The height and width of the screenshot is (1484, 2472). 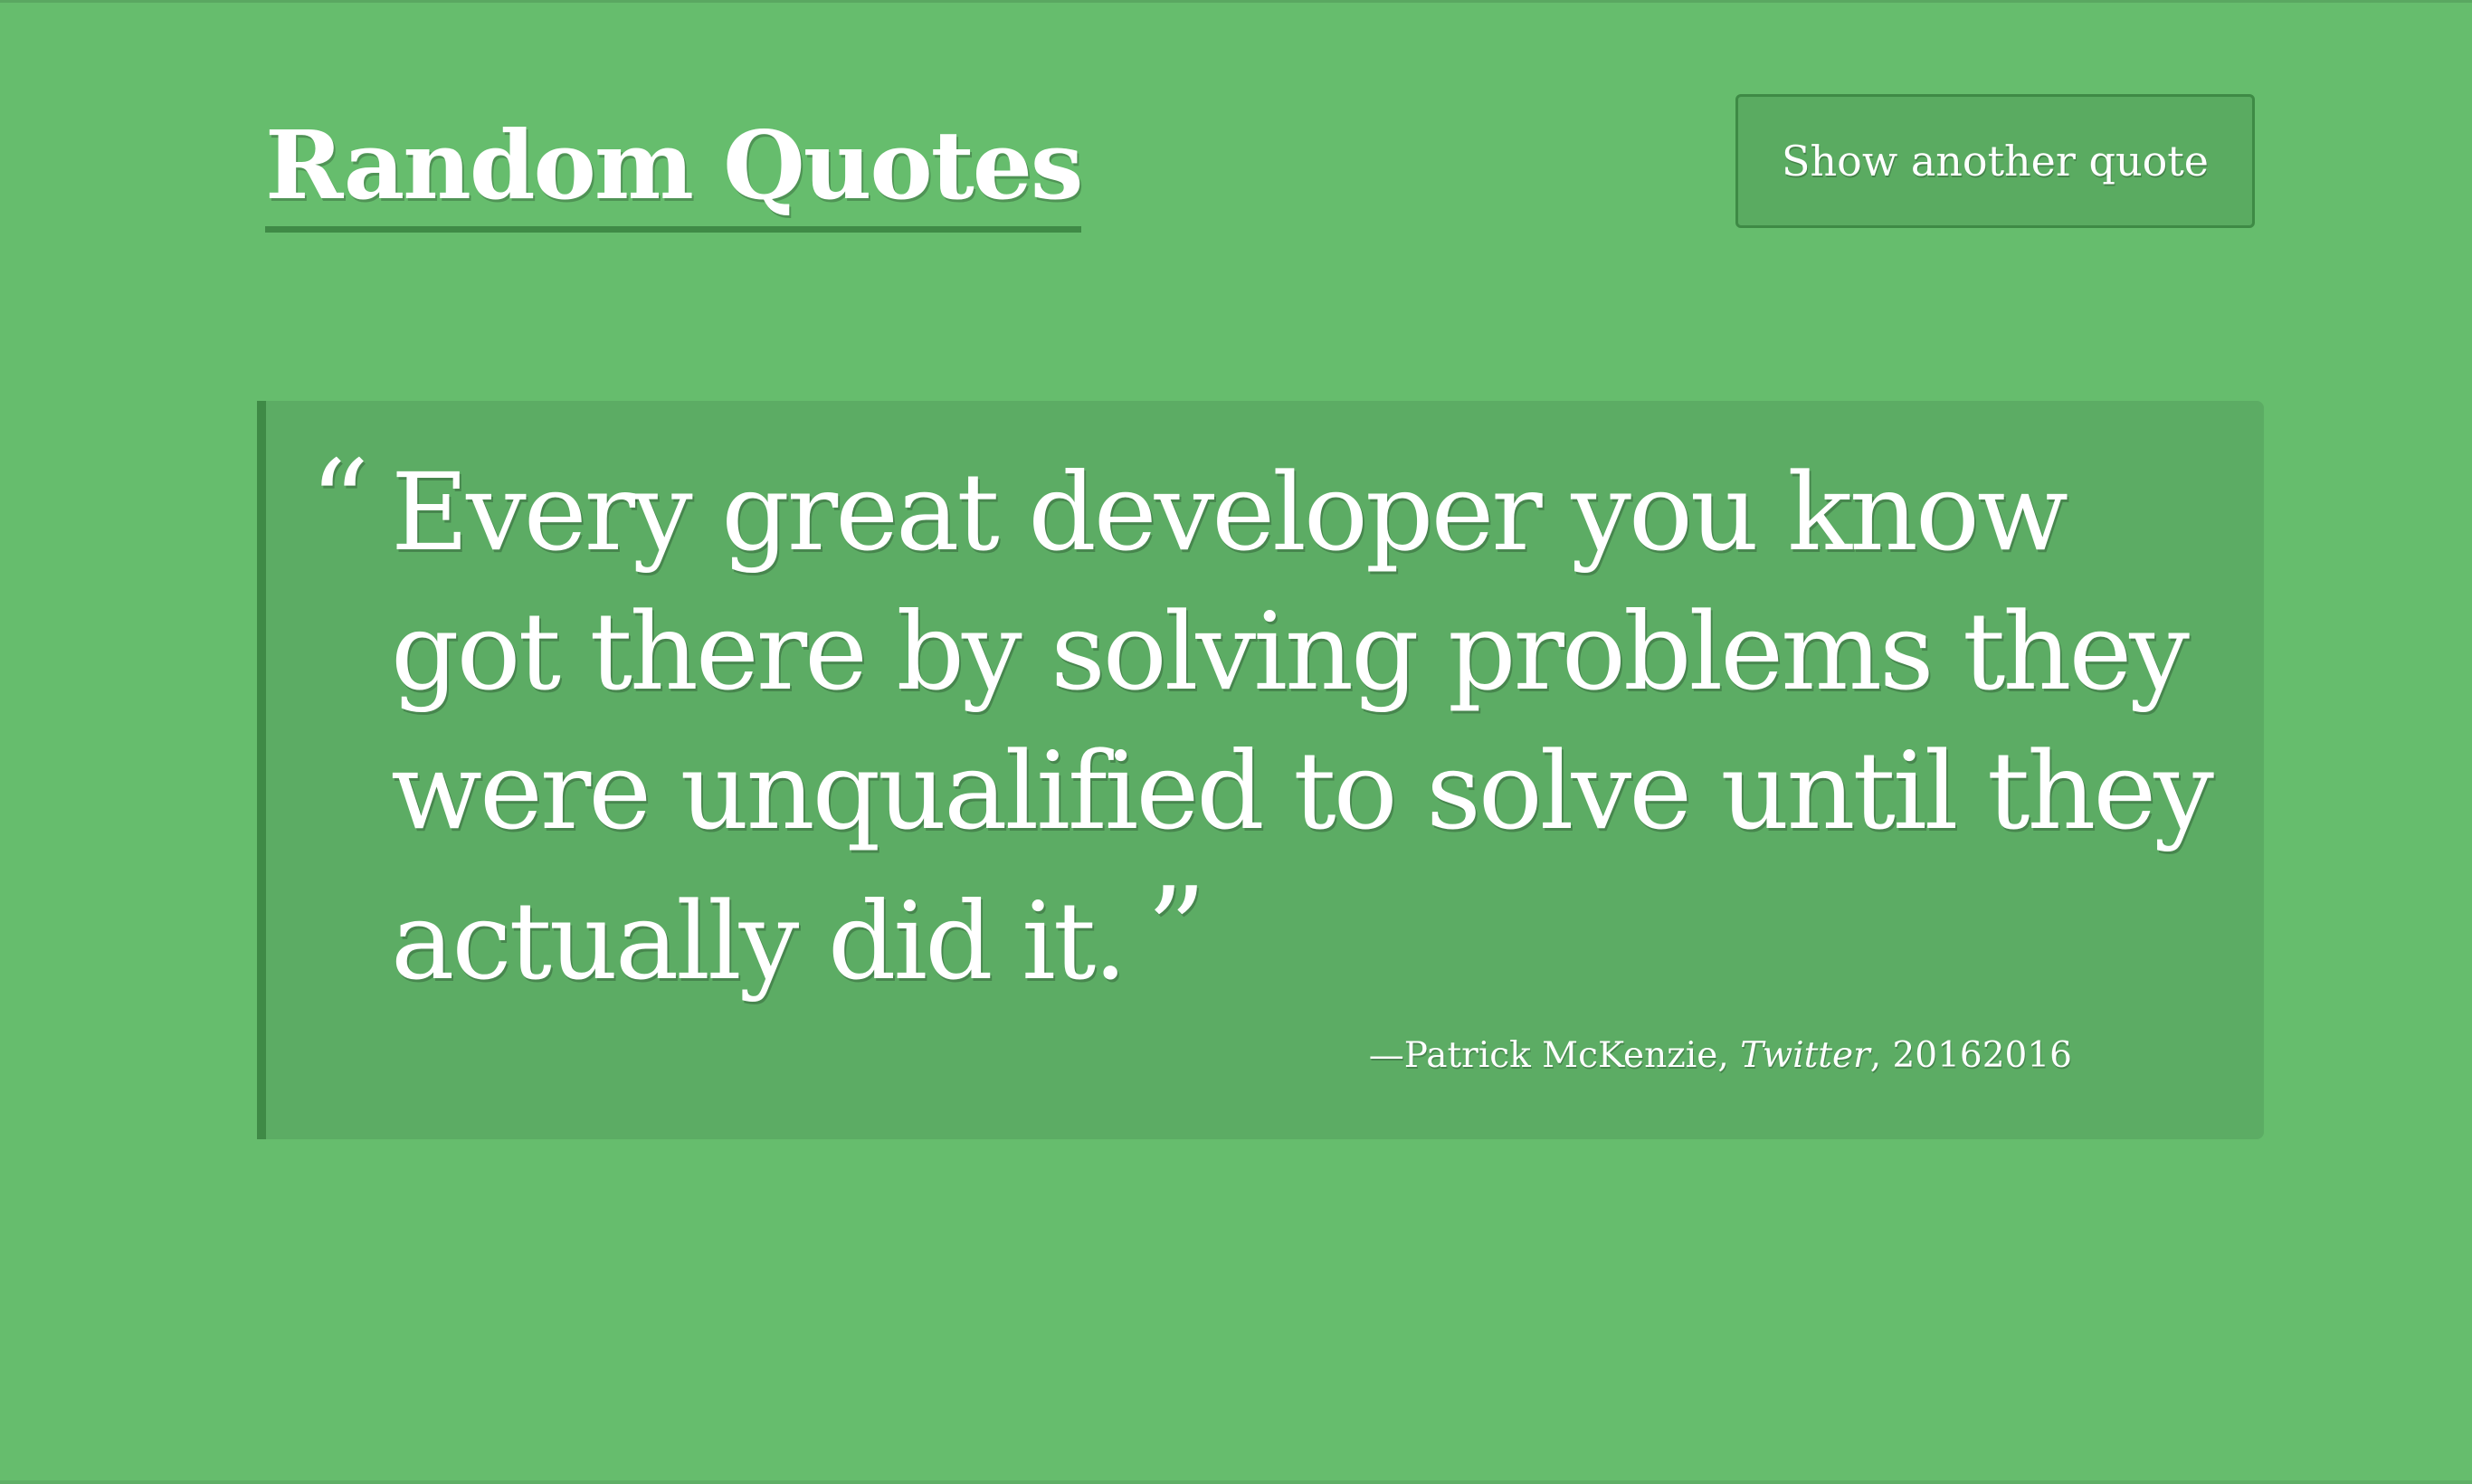 I want to click on show-another-quote-button: Show another quote, so click(x=1995, y=161).